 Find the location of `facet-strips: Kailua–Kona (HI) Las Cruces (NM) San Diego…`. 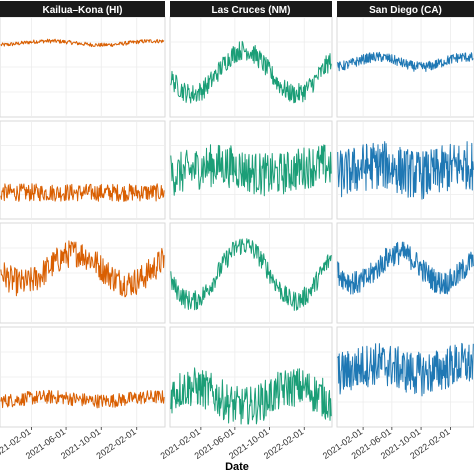

facet-strips: Kailua–Kona (HI) Las Cruces (NM) San Diego… is located at coordinates (237, 9).